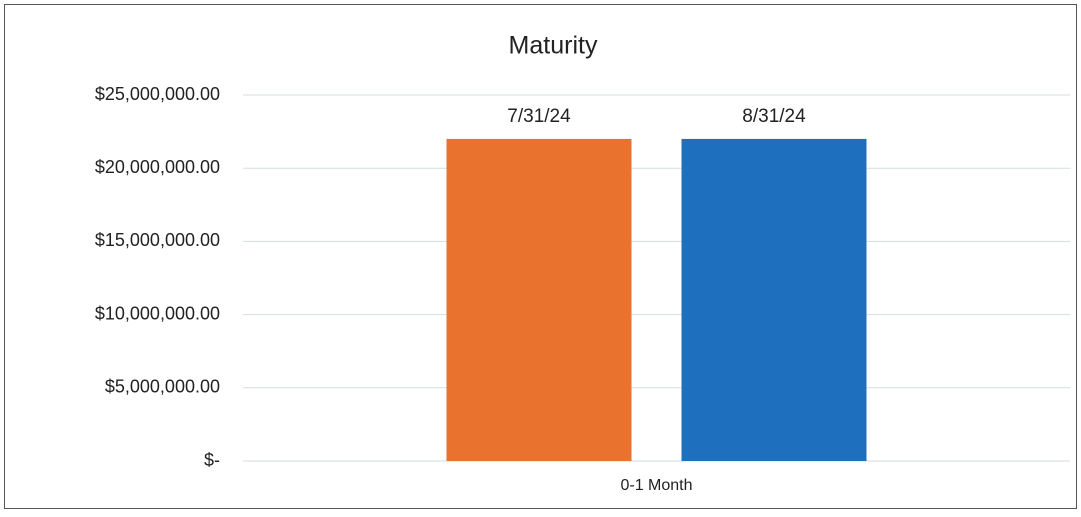  I want to click on y-tick-label: $-, so click(212, 460).